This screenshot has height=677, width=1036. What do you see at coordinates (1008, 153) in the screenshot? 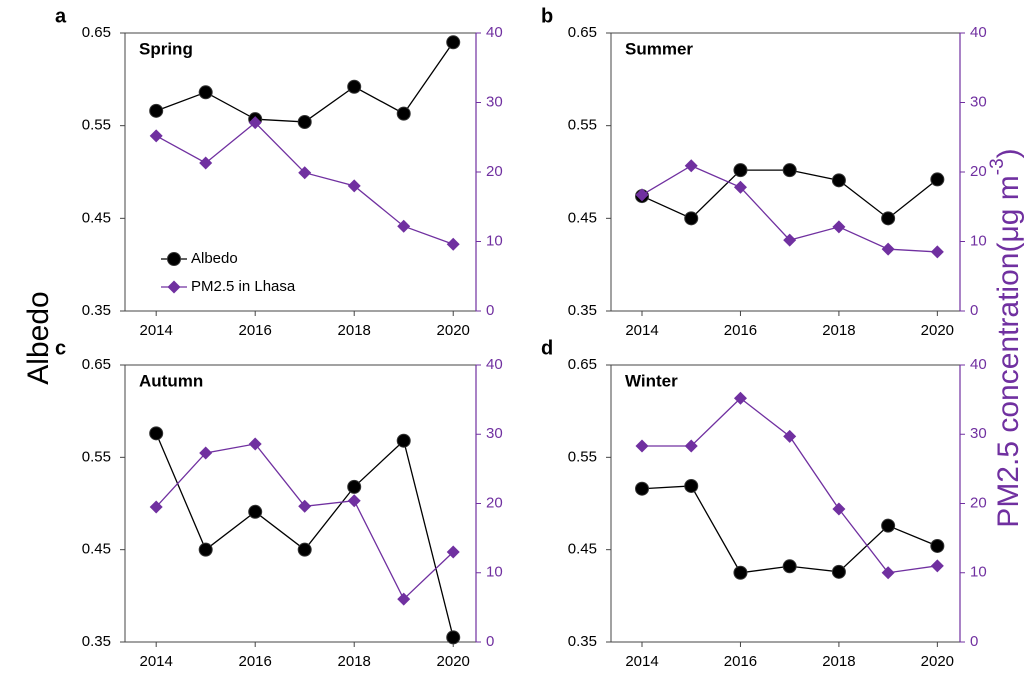
I see `y2-label-end: )` at bounding box center [1008, 153].